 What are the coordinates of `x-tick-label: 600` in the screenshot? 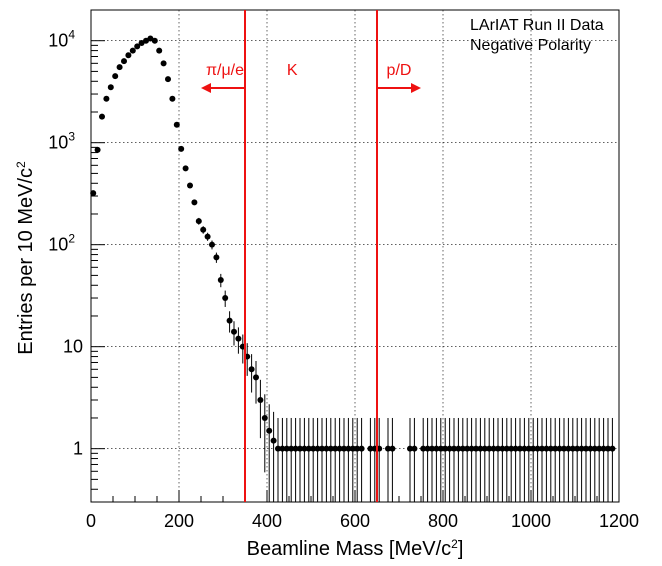 It's located at (355, 521).